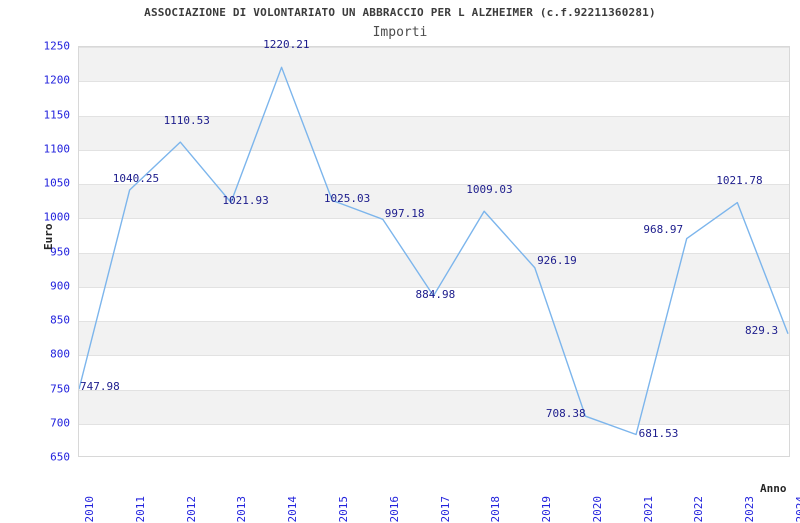 The image size is (800, 523). Describe the element at coordinates (60, 457) in the screenshot. I see `y-axis-tick-label: 650` at that location.